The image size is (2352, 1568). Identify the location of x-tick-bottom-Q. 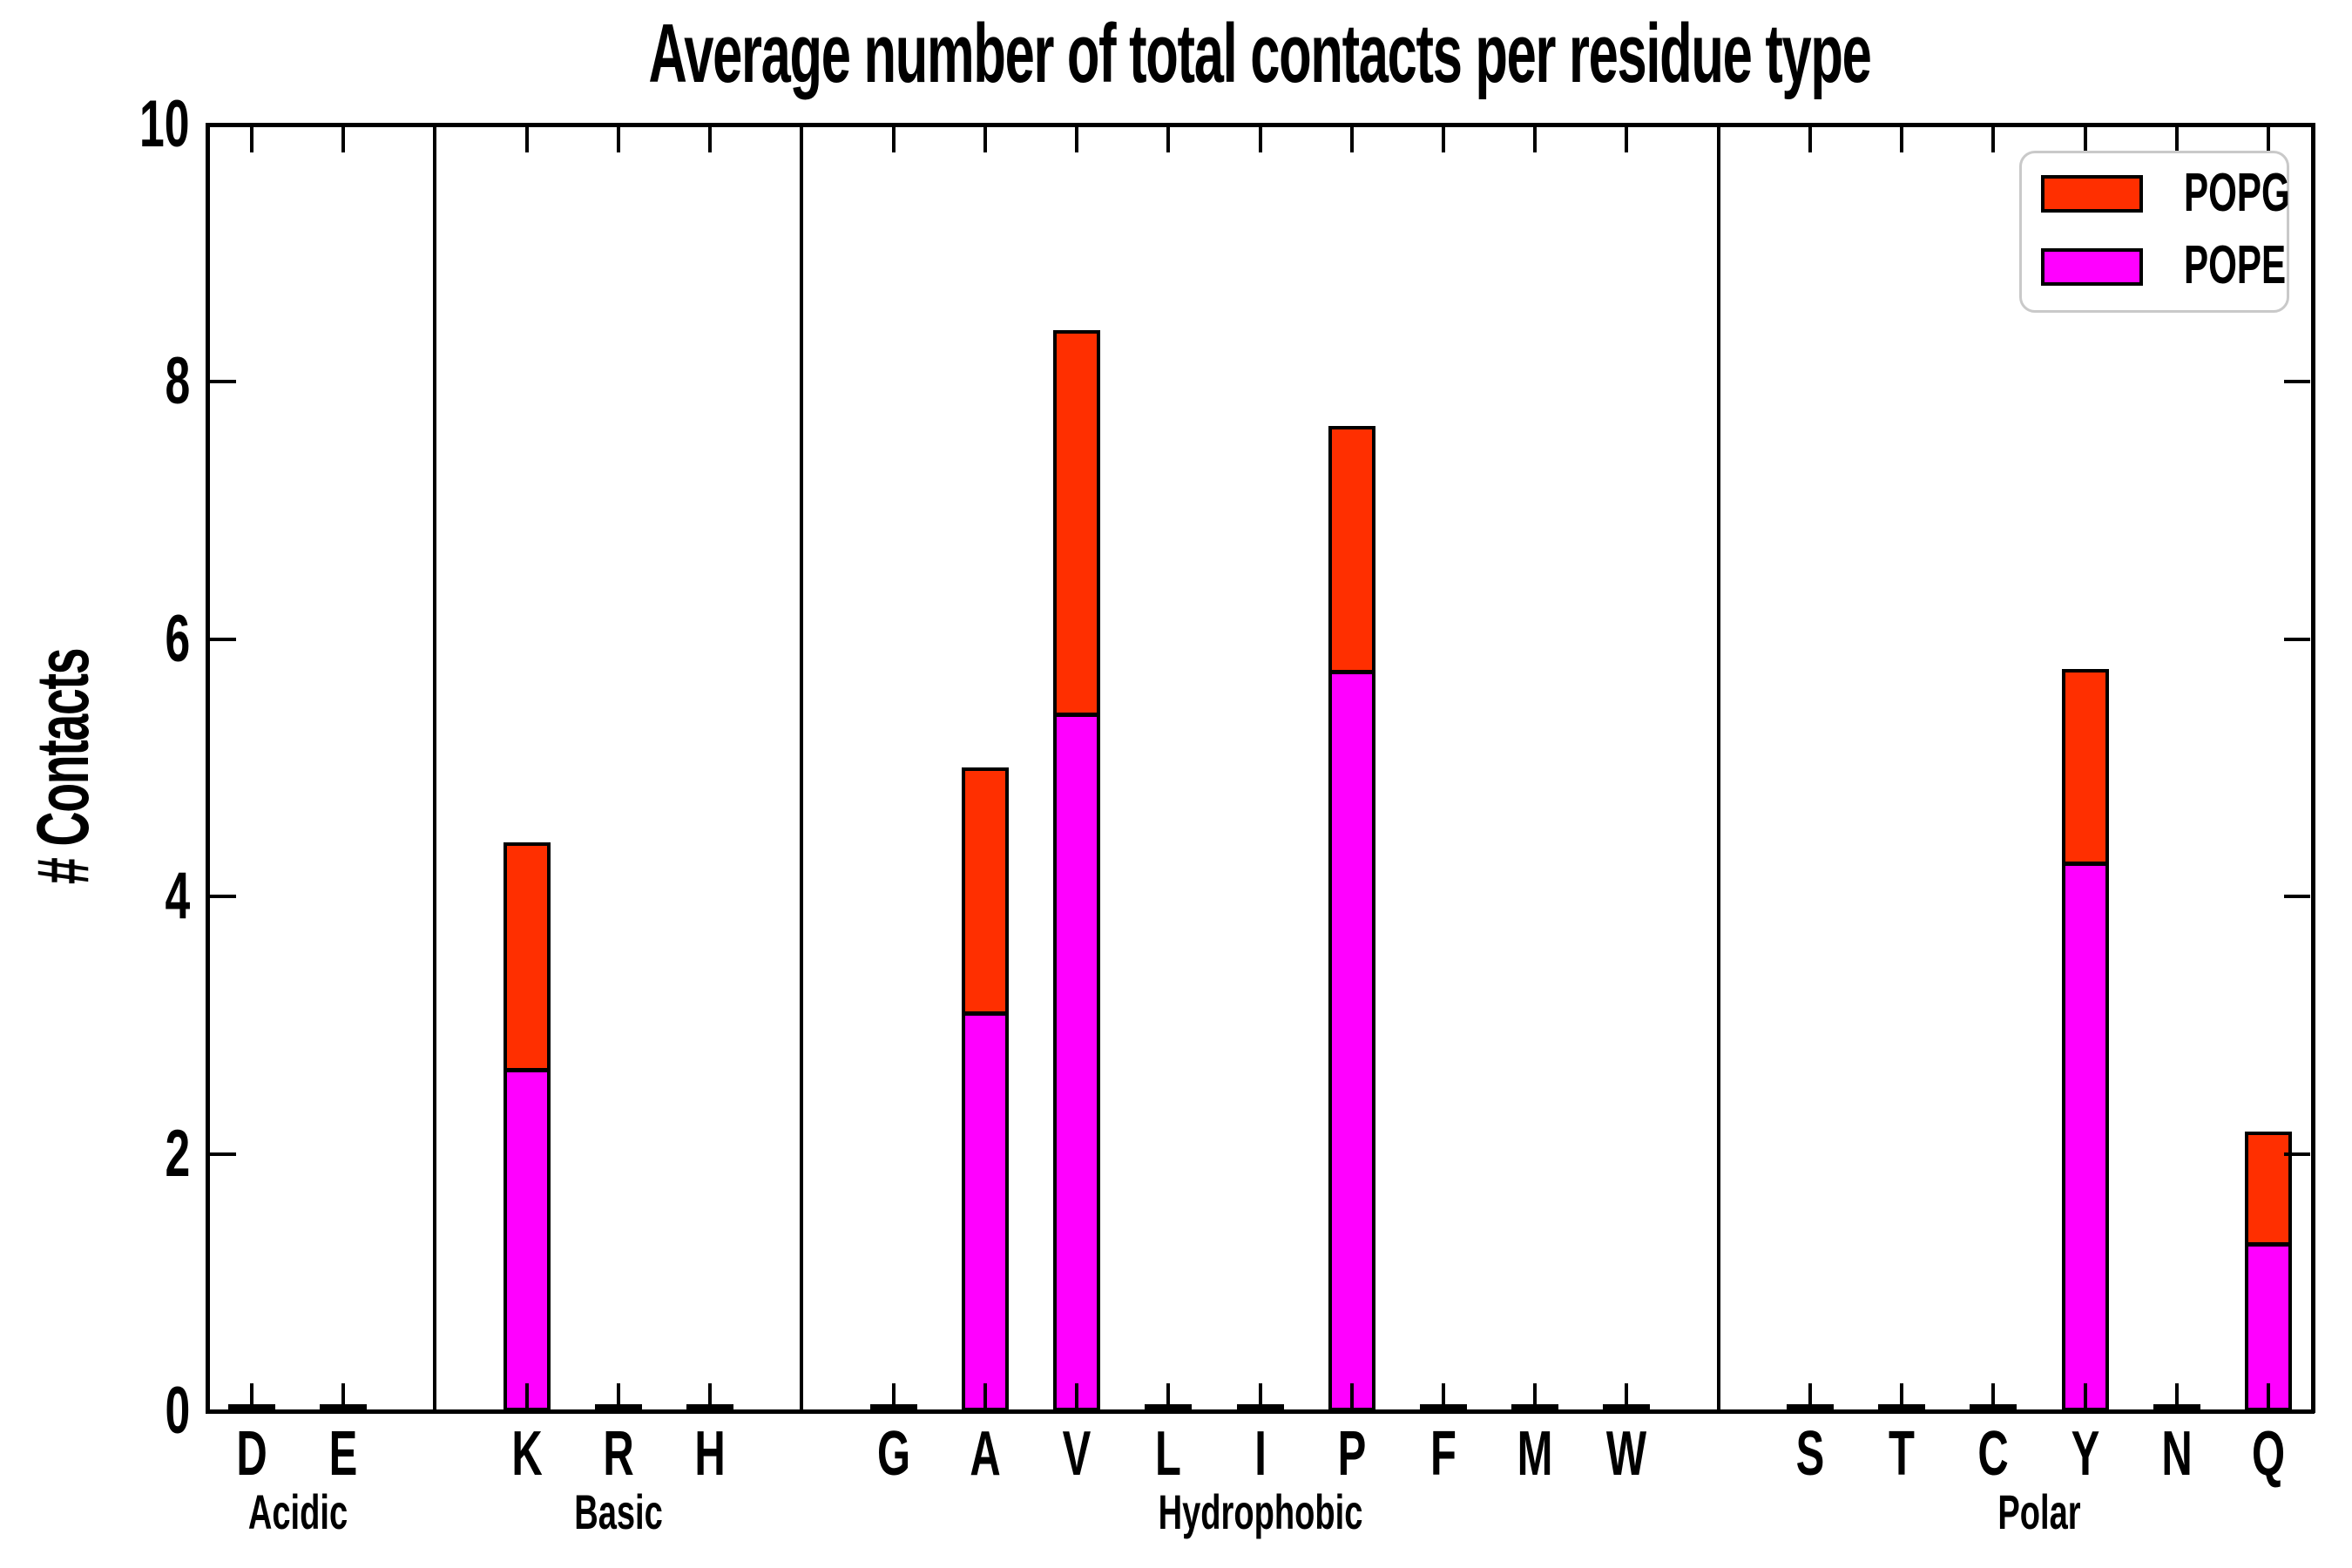
(2268, 1396).